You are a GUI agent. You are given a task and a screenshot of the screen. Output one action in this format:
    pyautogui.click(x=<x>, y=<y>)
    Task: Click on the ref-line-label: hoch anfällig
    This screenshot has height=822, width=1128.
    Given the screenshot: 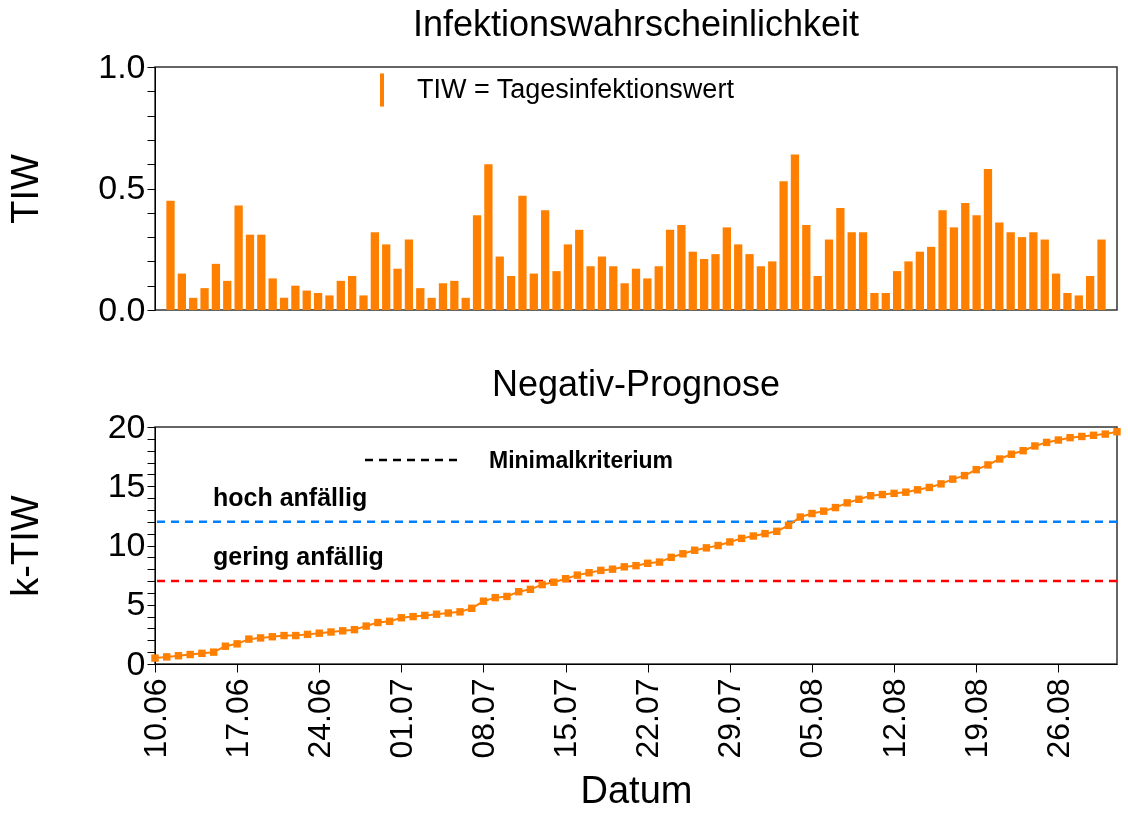 What is the action you would take?
    pyautogui.click(x=290, y=496)
    